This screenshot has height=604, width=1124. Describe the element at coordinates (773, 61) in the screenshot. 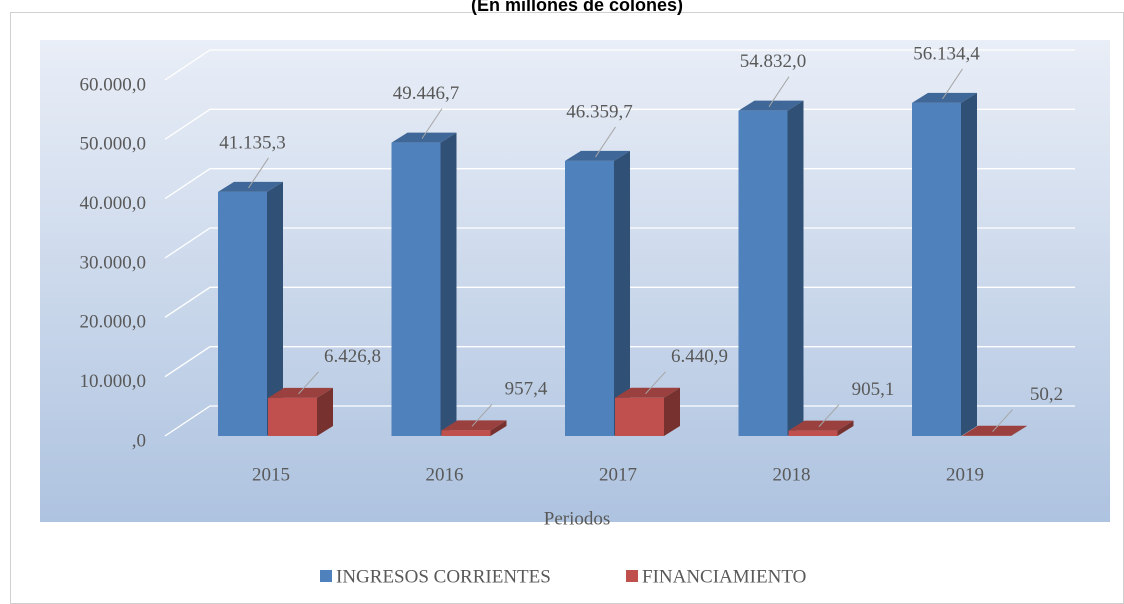

I see `data-label: 54.832,0` at that location.